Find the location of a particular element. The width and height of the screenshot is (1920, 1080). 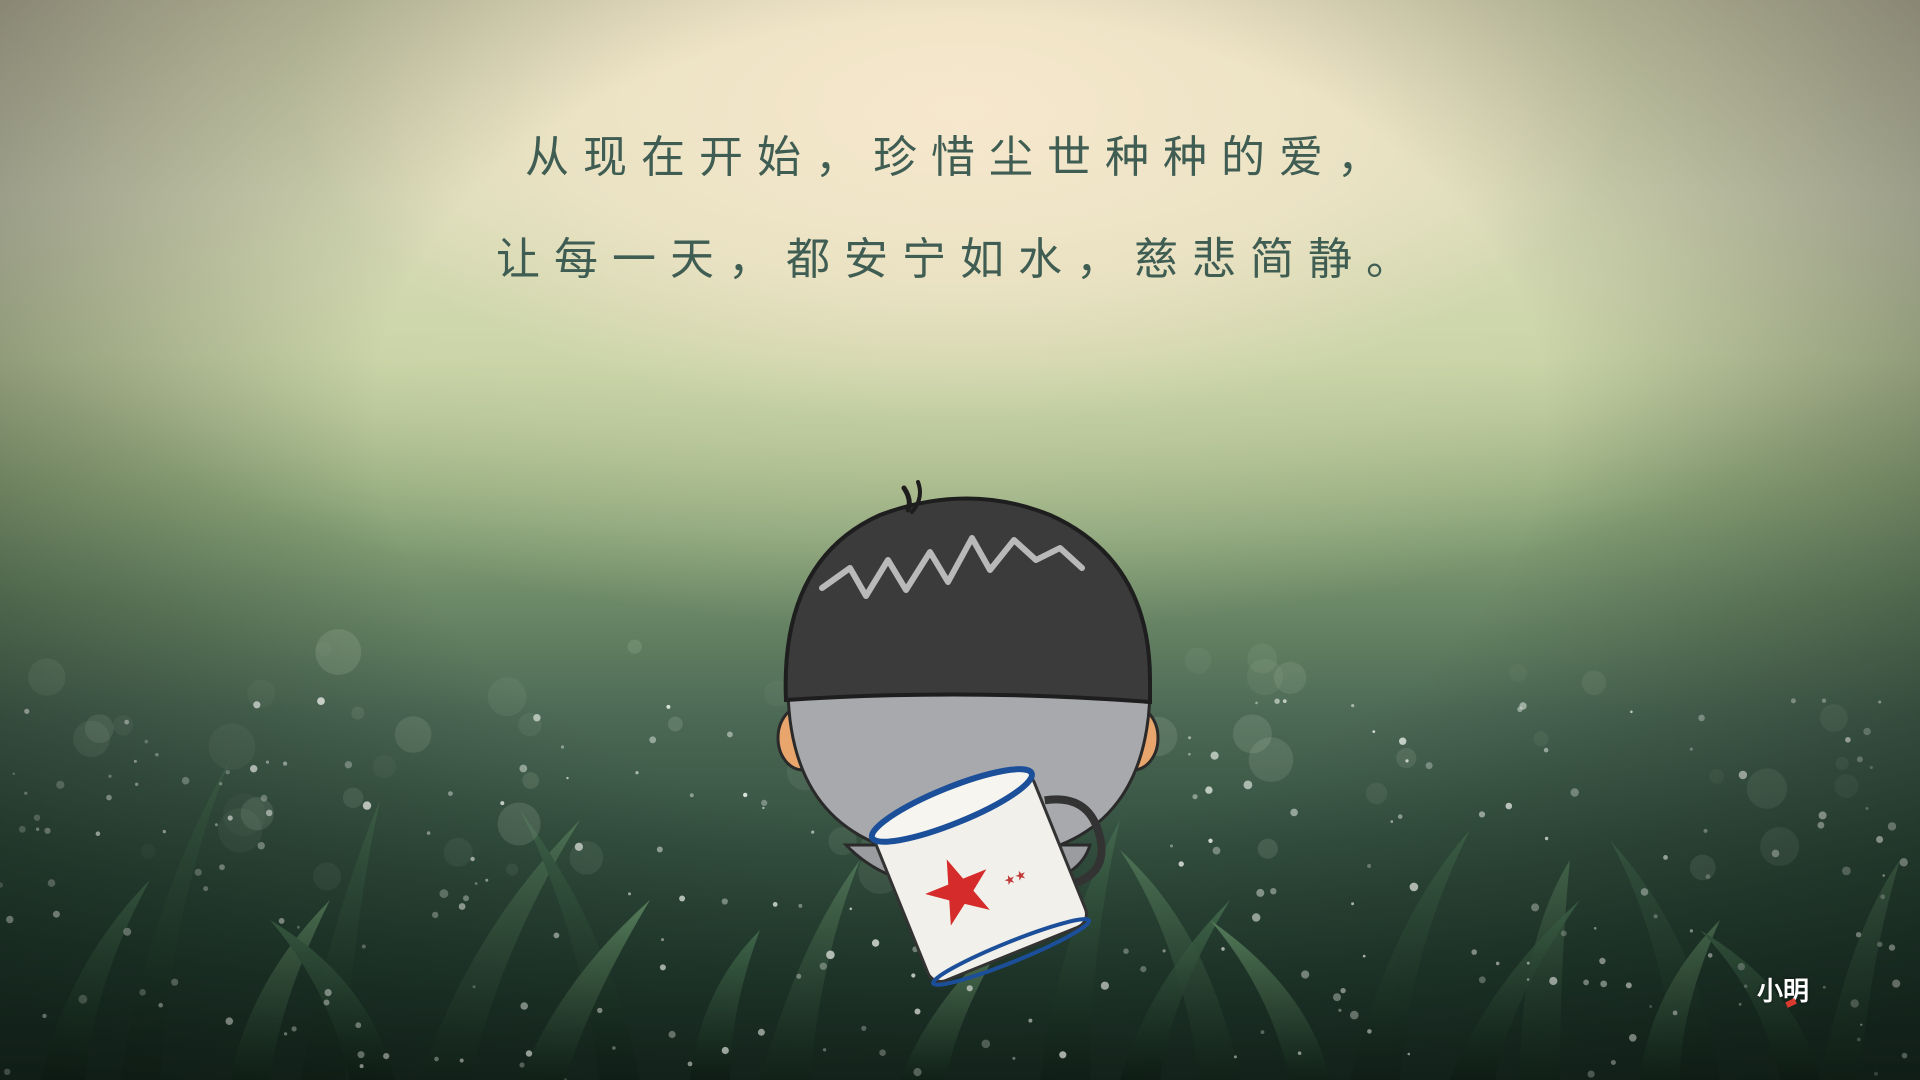

hair-icon is located at coordinates (967, 600).